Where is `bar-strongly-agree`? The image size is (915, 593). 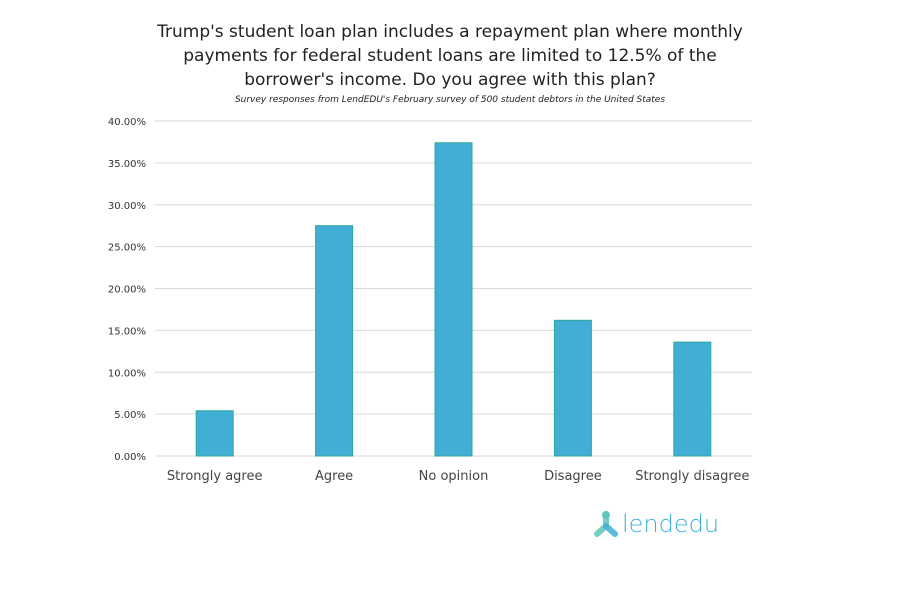
bar-strongly-agree is located at coordinates (214, 433).